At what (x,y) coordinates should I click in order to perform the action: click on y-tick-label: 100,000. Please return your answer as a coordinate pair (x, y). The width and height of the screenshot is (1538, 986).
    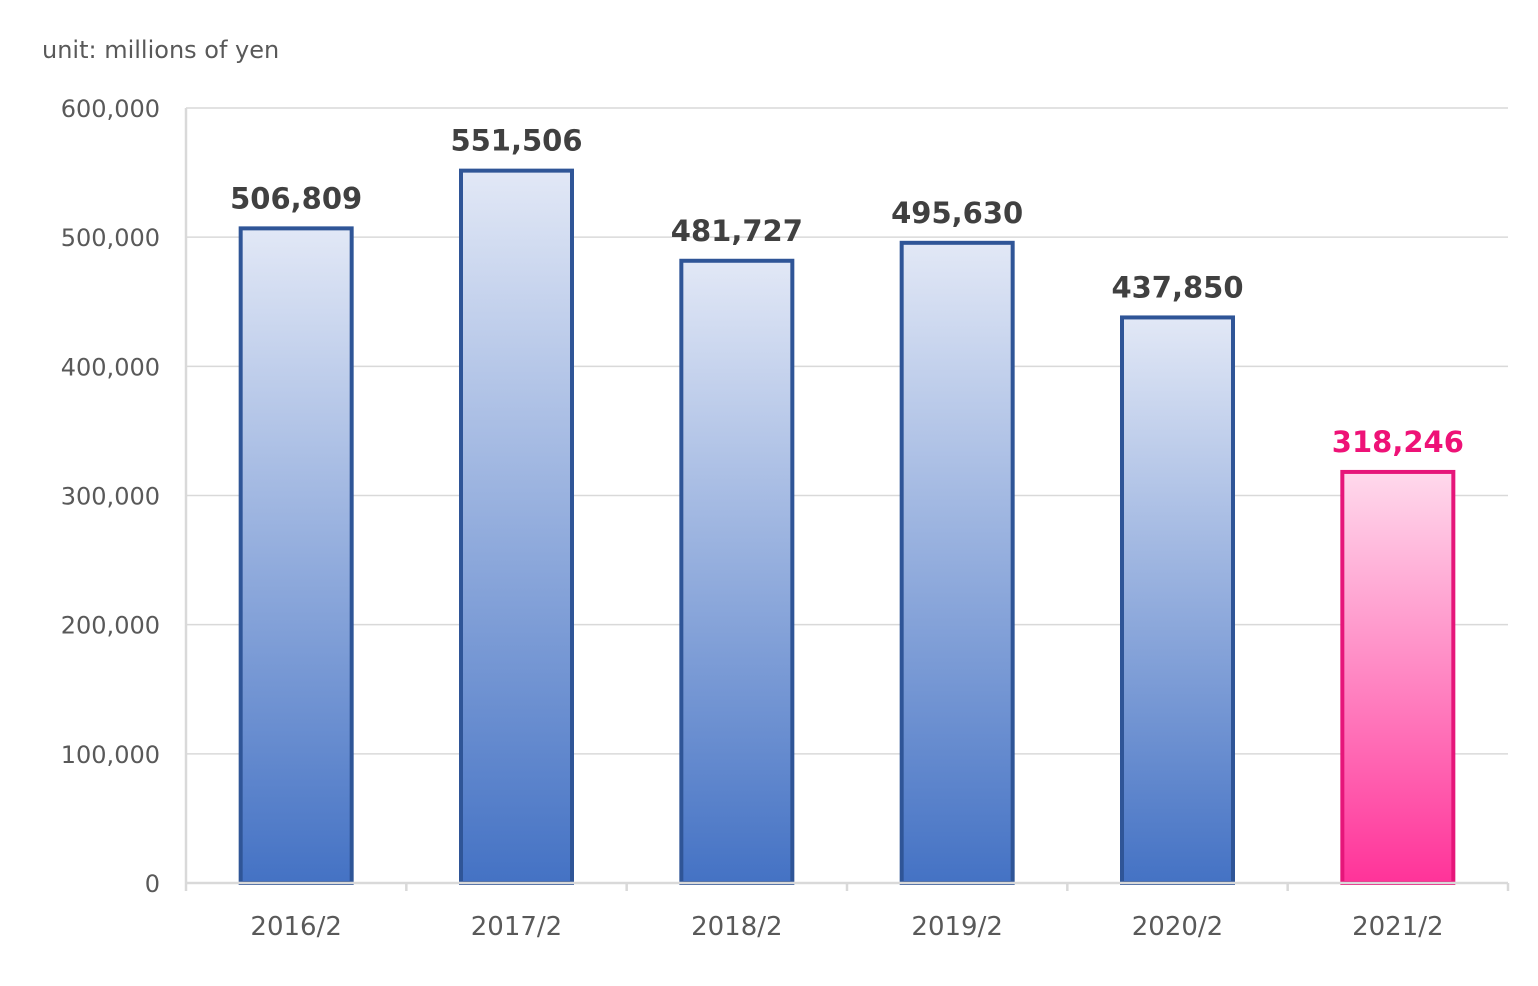
    Looking at the image, I should click on (110, 755).